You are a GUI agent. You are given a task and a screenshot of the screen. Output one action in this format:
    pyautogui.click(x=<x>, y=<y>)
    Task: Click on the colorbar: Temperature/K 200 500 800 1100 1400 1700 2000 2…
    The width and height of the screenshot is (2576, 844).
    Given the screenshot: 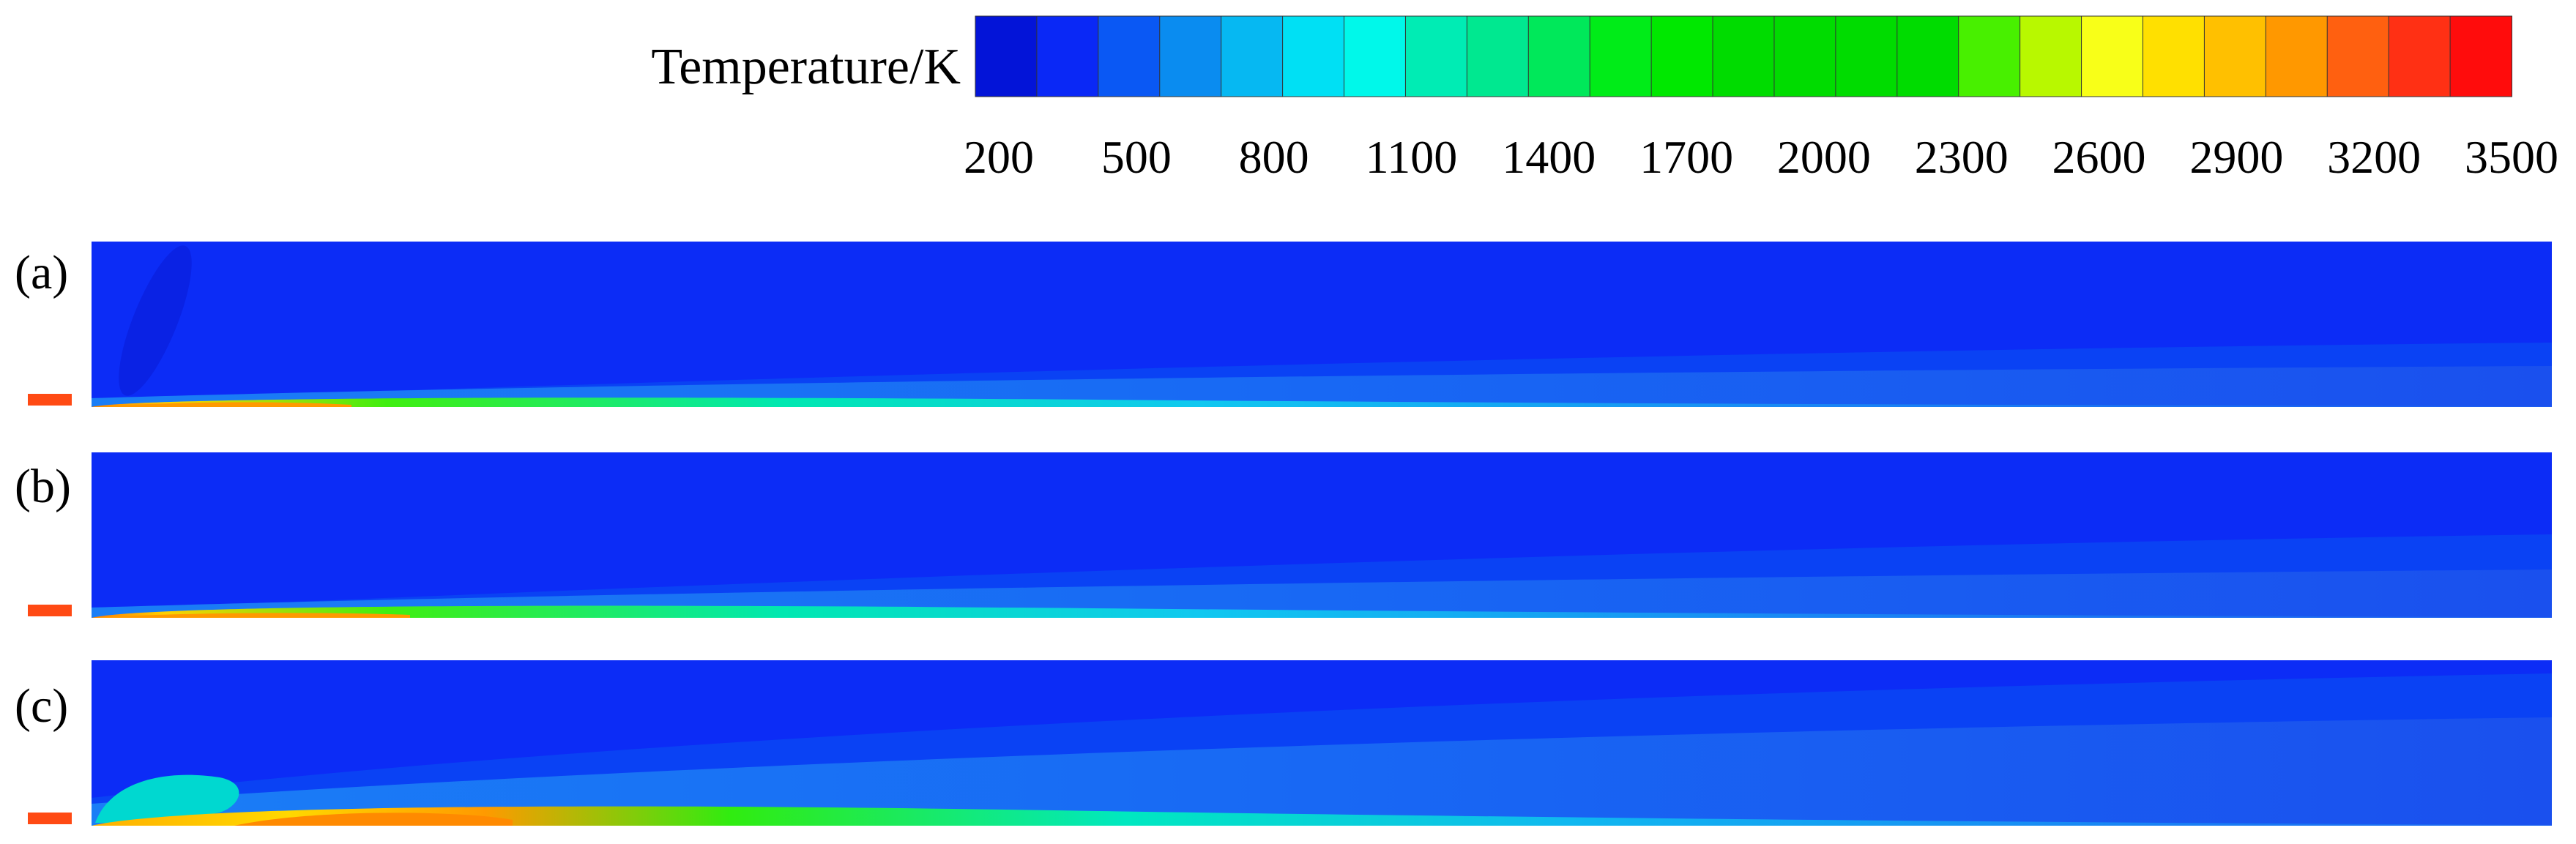 What is the action you would take?
    pyautogui.click(x=1604, y=99)
    